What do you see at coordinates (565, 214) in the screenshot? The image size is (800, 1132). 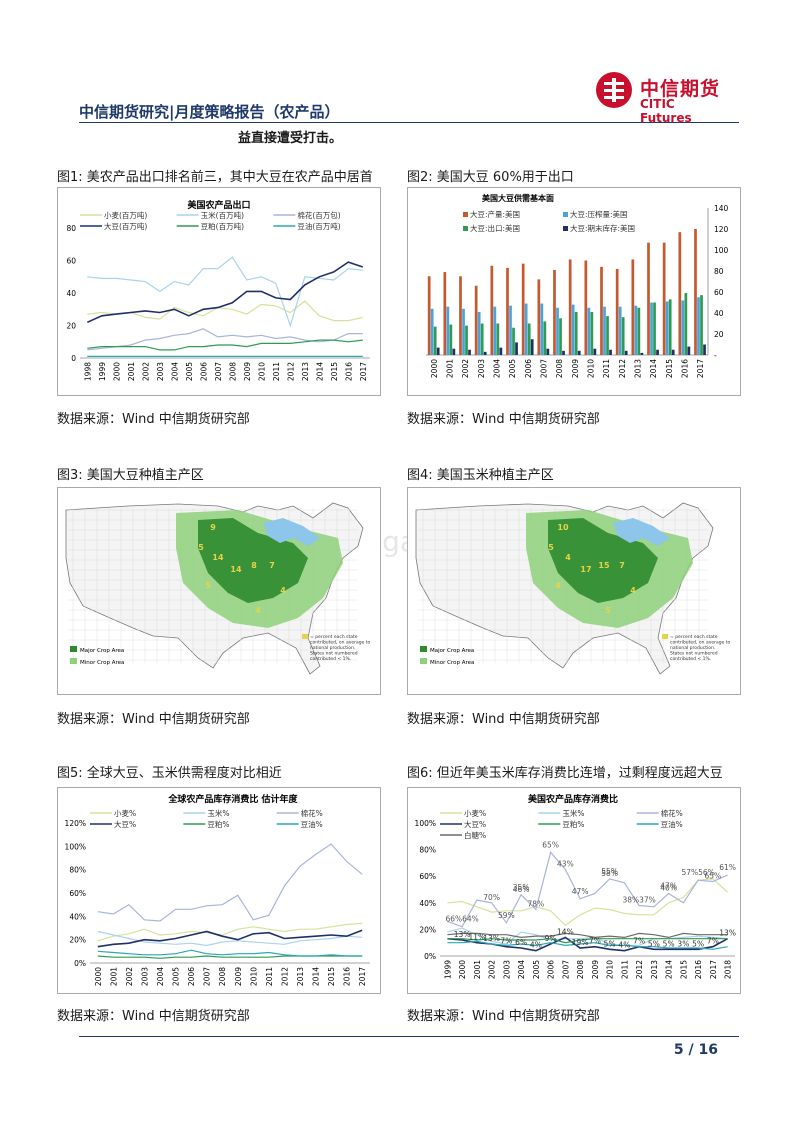 I see `legend-swatch` at bounding box center [565, 214].